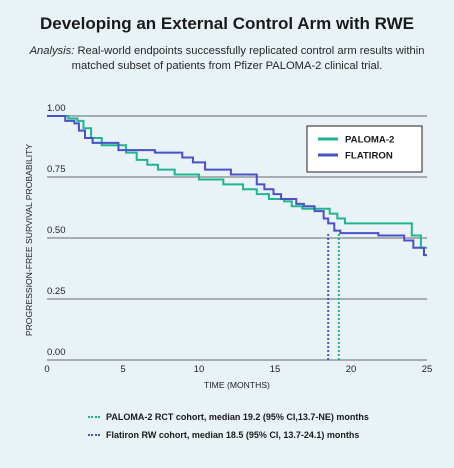 The height and width of the screenshot is (468, 454). What do you see at coordinates (369, 156) in the screenshot?
I see `legend-label-flatiron: FLATIRON` at bounding box center [369, 156].